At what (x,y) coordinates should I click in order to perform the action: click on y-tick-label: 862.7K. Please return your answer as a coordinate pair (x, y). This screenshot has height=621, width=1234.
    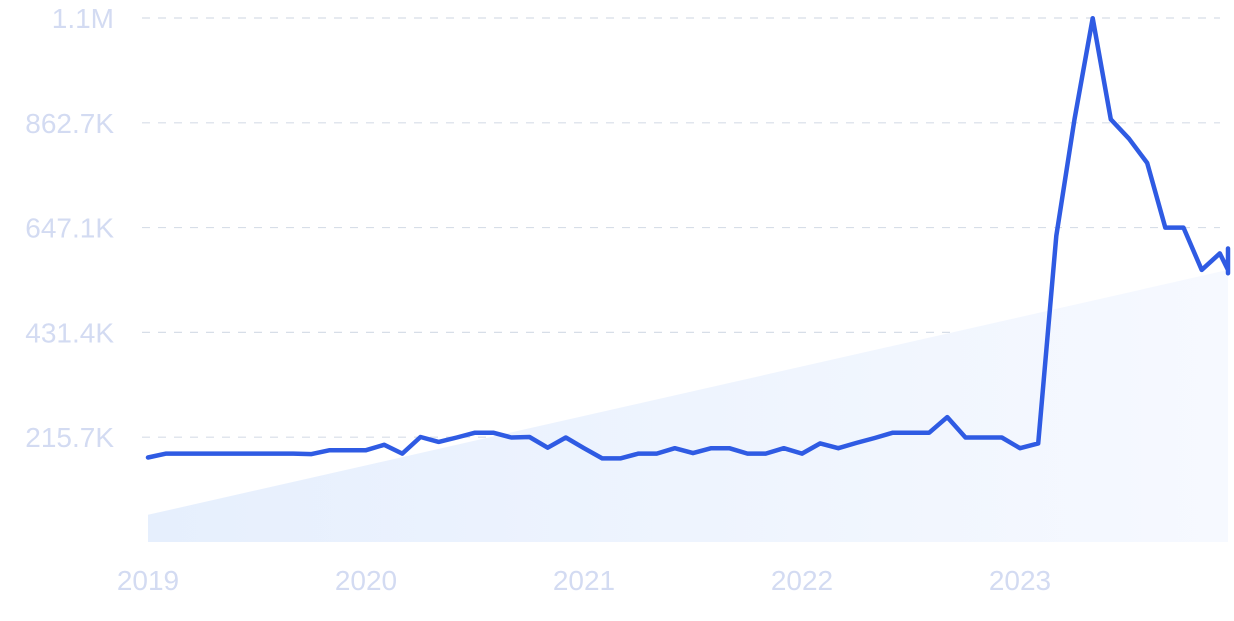
    Looking at the image, I should click on (69, 123).